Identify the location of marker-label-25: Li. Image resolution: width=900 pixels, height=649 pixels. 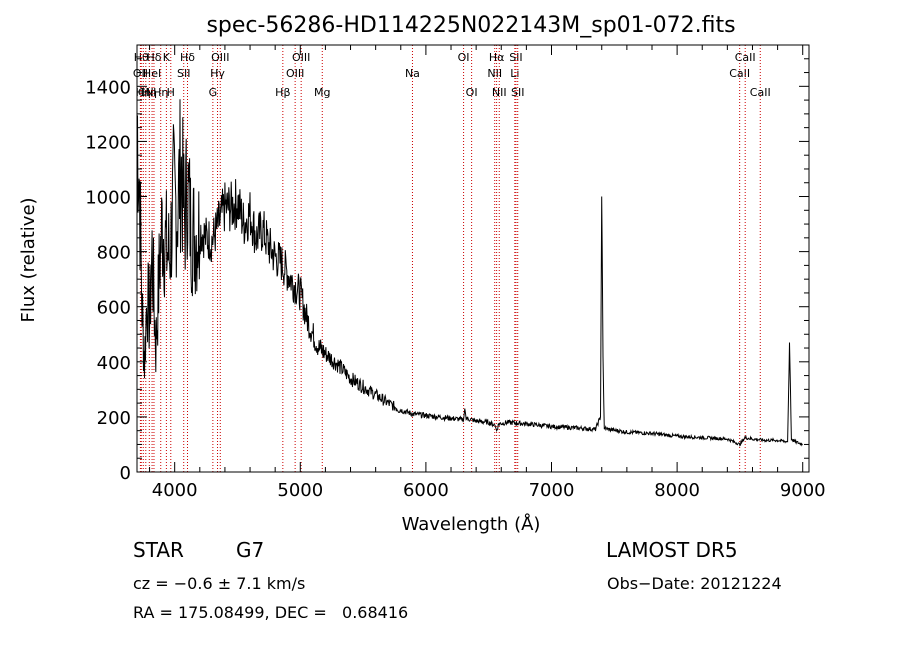
(514, 73).